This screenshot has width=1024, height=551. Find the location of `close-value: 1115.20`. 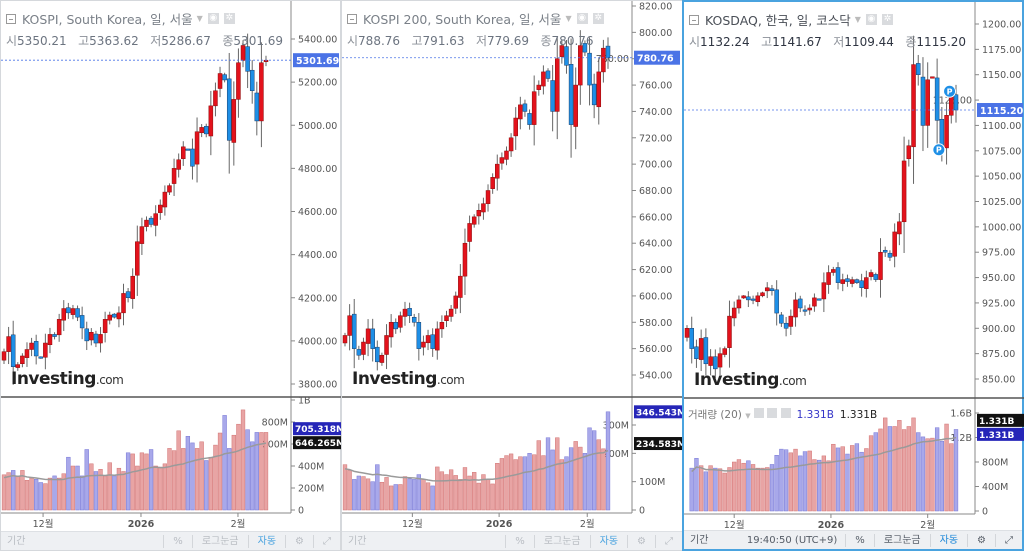

close-value: 1115.20 is located at coordinates (941, 42).